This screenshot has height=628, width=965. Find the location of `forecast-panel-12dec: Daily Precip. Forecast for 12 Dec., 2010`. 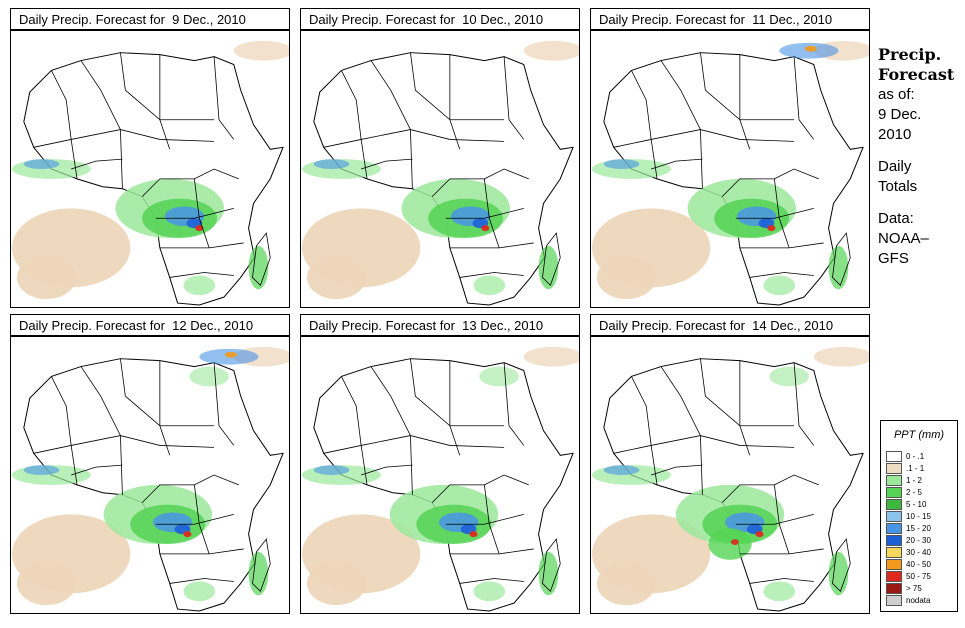

forecast-panel-12dec: Daily Precip. Forecast for 12 Dec., 2010 is located at coordinates (150, 464).